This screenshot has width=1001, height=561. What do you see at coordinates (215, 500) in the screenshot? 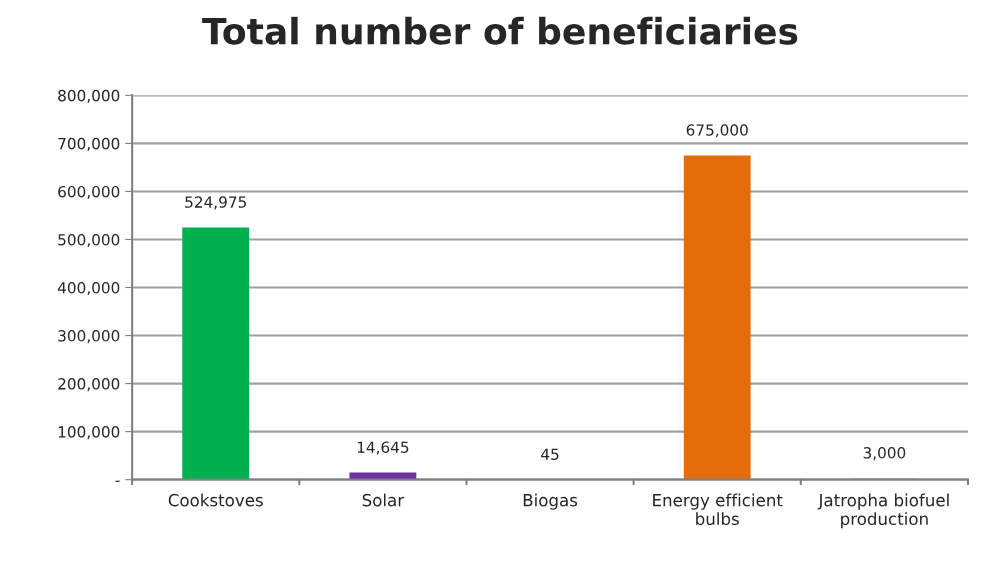
I see `x-tick-label: Cookstoves` at bounding box center [215, 500].